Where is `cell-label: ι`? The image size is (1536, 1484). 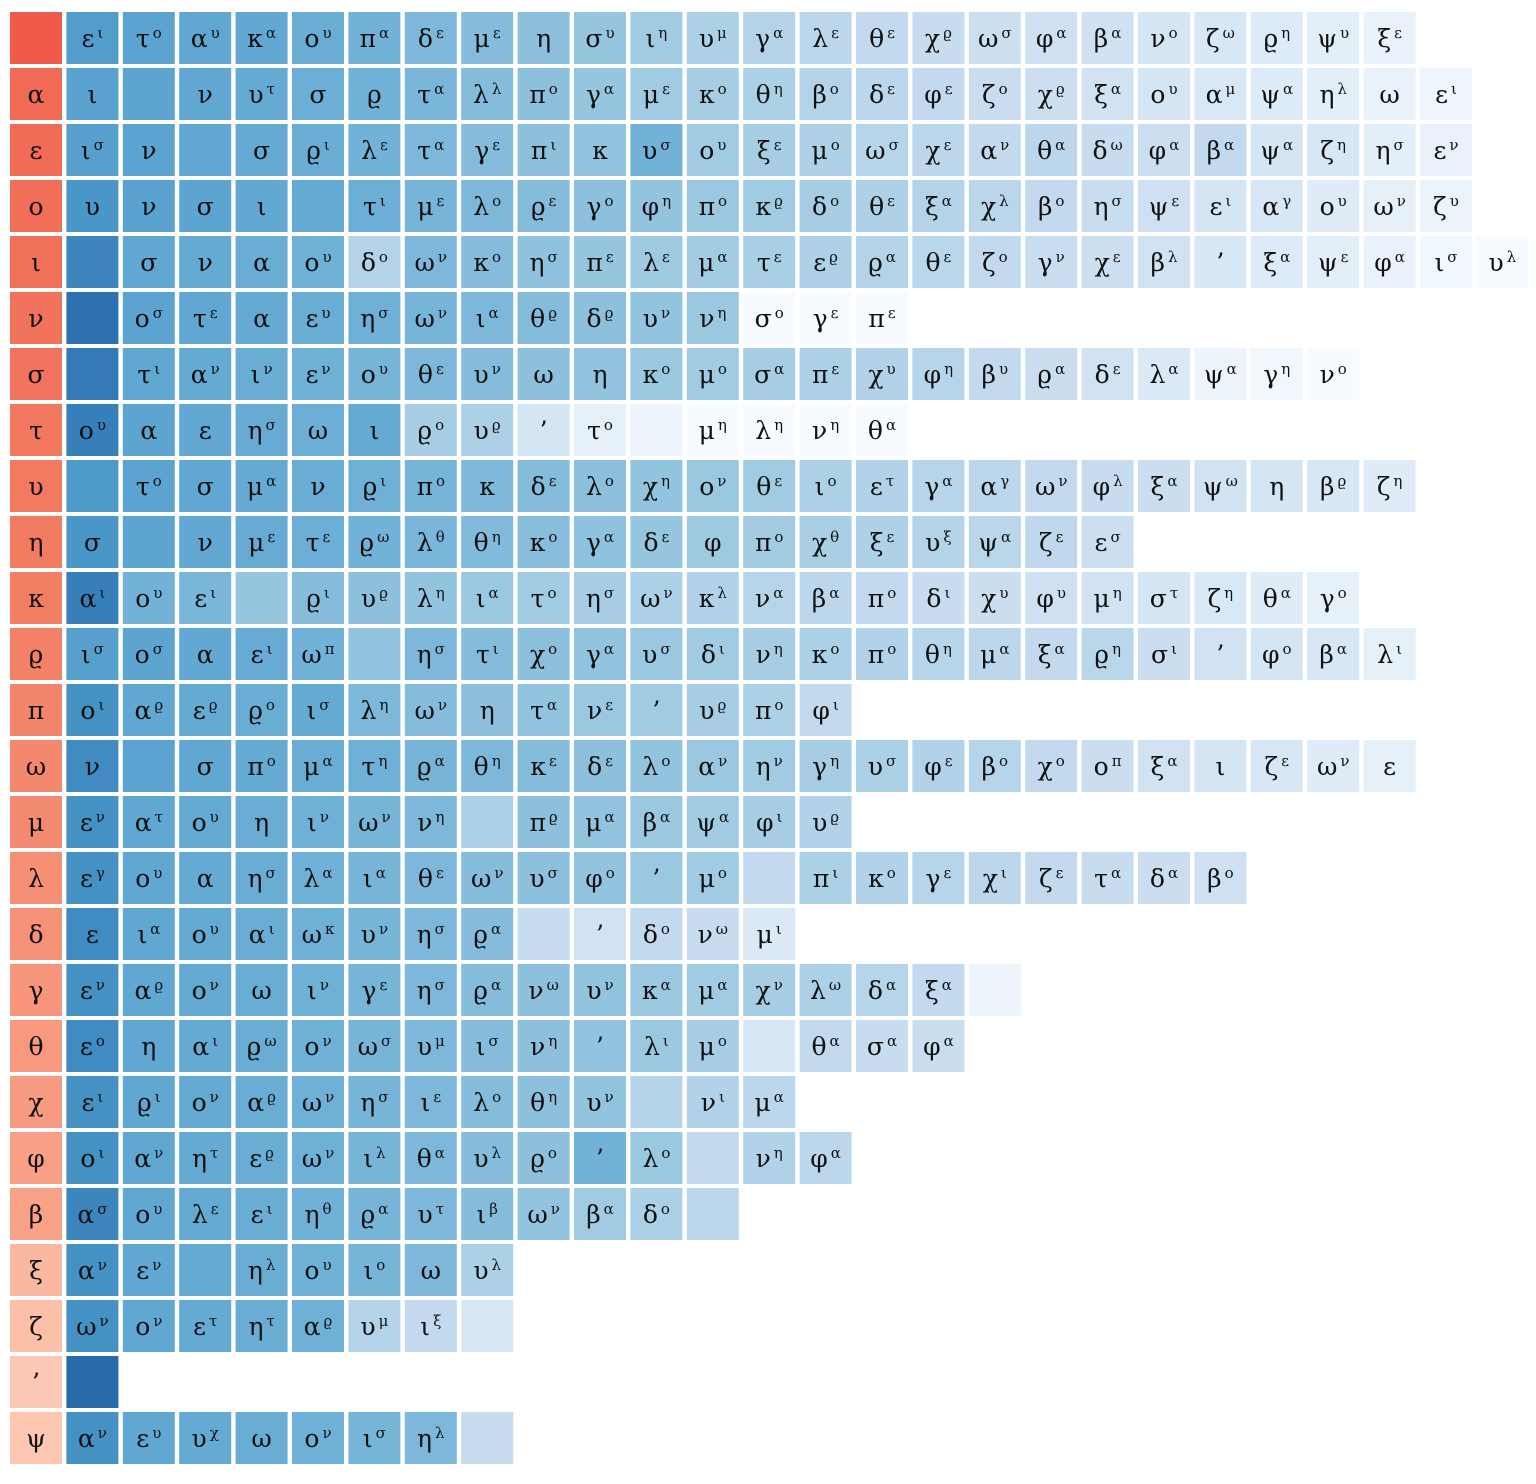 cell-label: ι is located at coordinates (262, 206).